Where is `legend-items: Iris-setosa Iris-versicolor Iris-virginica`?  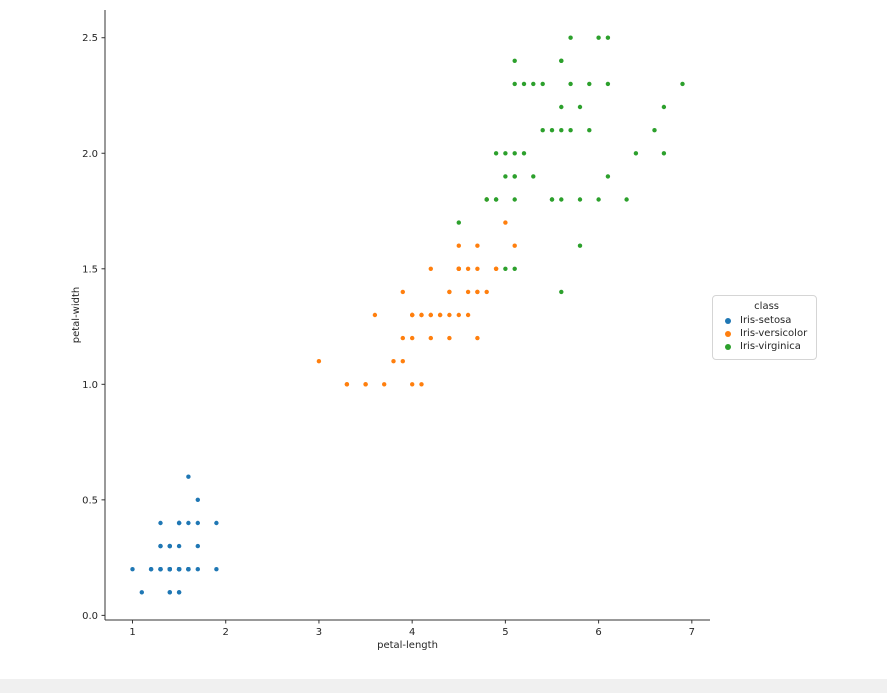
legend-items: Iris-setosa Iris-versicolor Iris-virginica is located at coordinates (763, 333).